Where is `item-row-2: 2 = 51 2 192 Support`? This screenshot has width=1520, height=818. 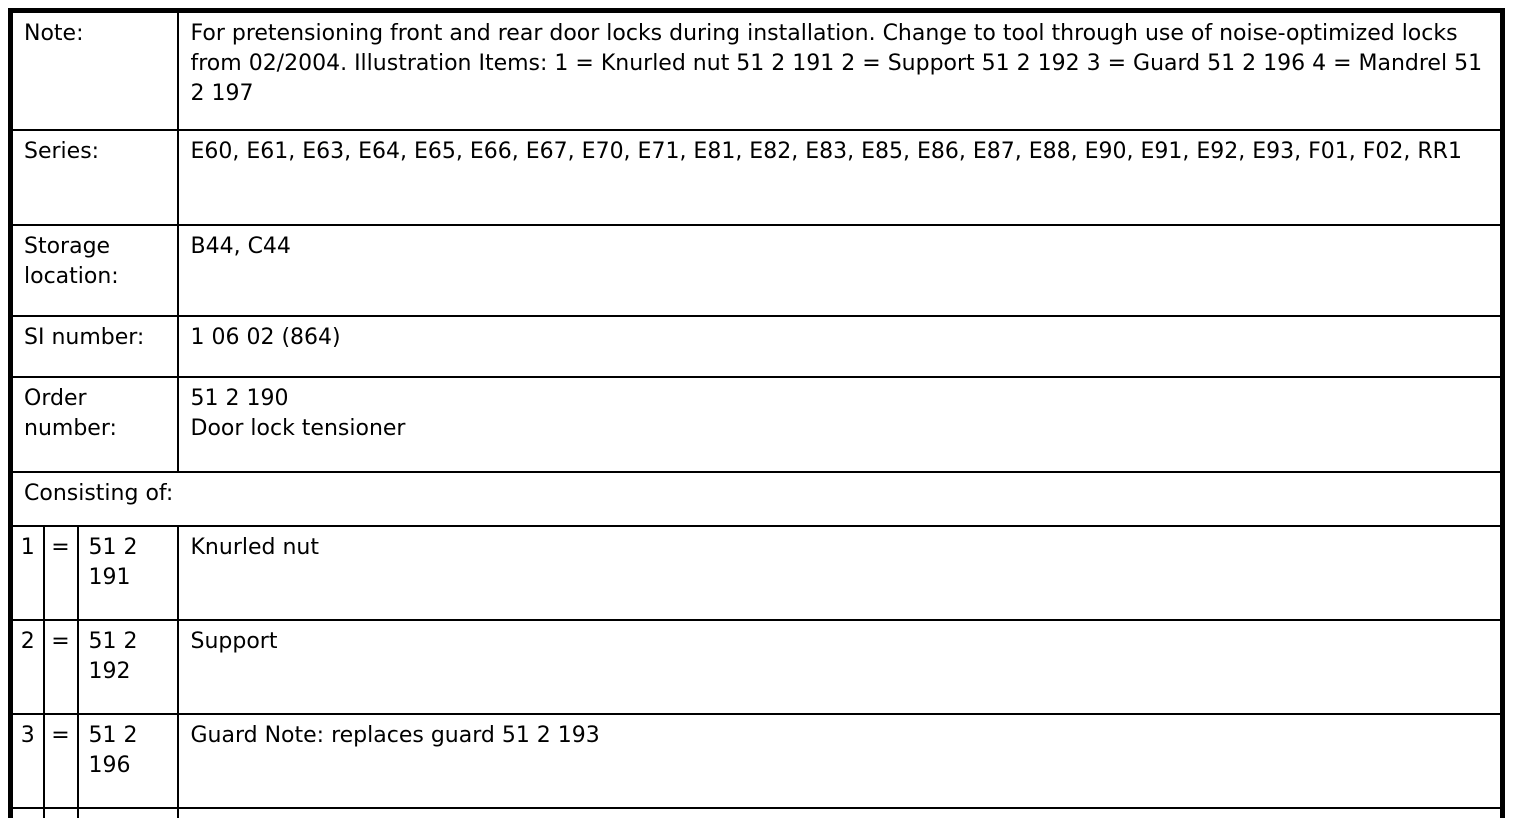 item-row-2: 2 = 51 2 192 Support is located at coordinates (756, 667).